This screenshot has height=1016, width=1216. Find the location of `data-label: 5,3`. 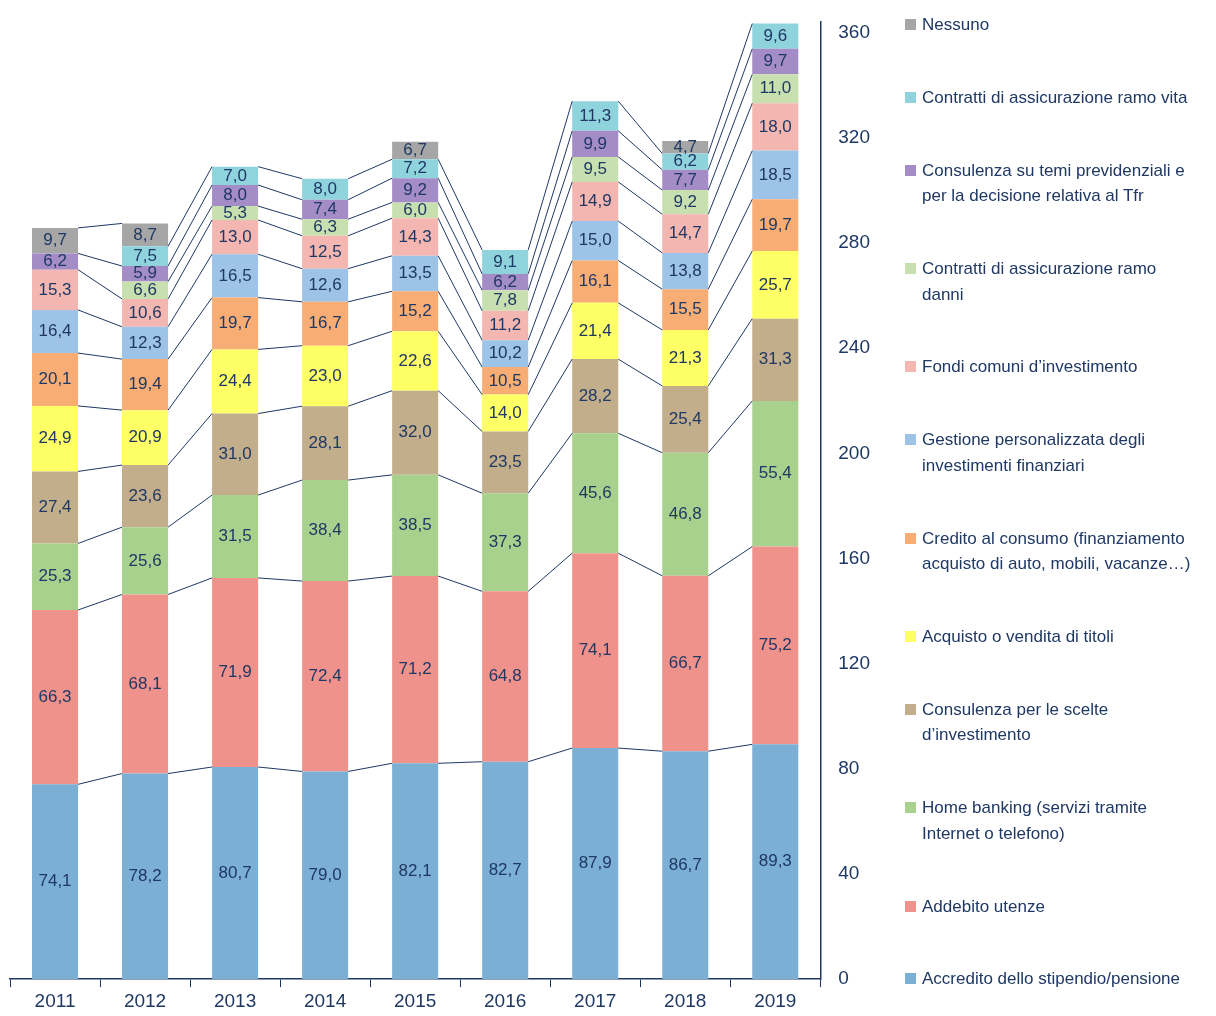

data-label: 5,3 is located at coordinates (235, 212).